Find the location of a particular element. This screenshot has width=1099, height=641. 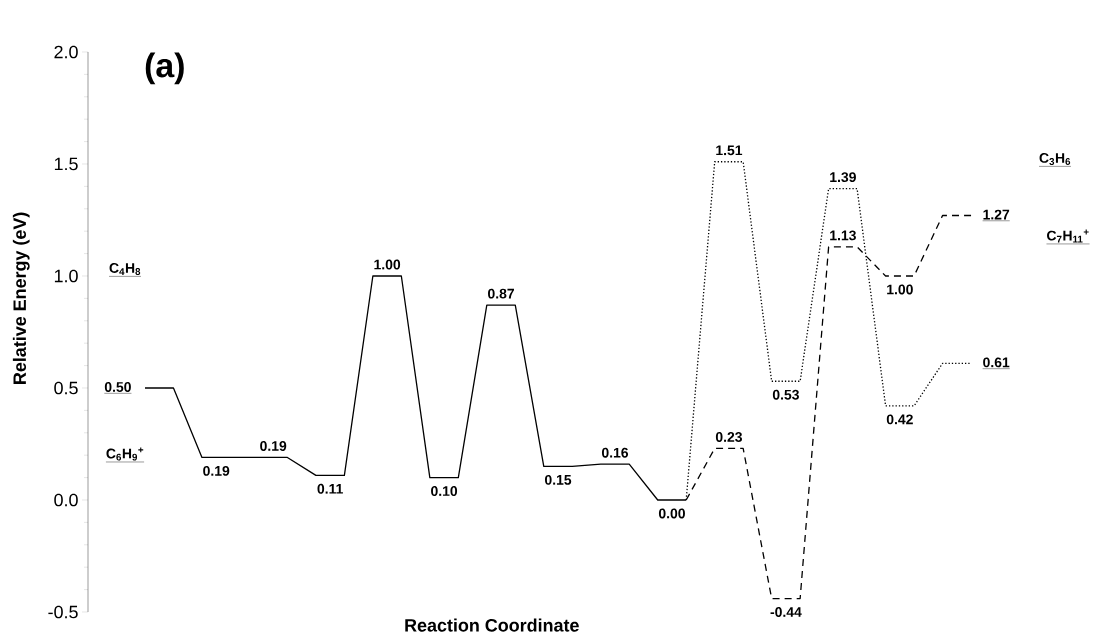

y-tick-label: -0.5 is located at coordinates (63, 612).